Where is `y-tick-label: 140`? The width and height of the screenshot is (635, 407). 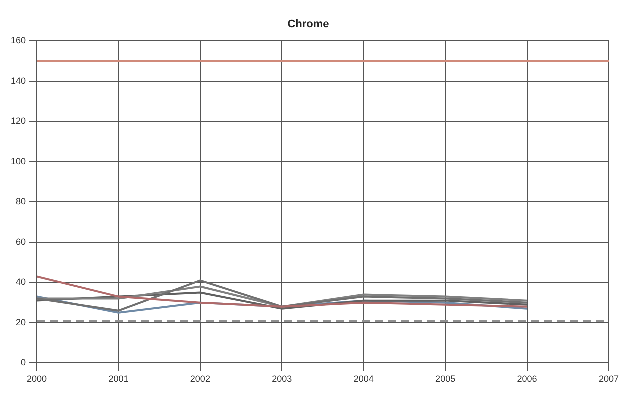 y-tick-label: 140 is located at coordinates (18, 81).